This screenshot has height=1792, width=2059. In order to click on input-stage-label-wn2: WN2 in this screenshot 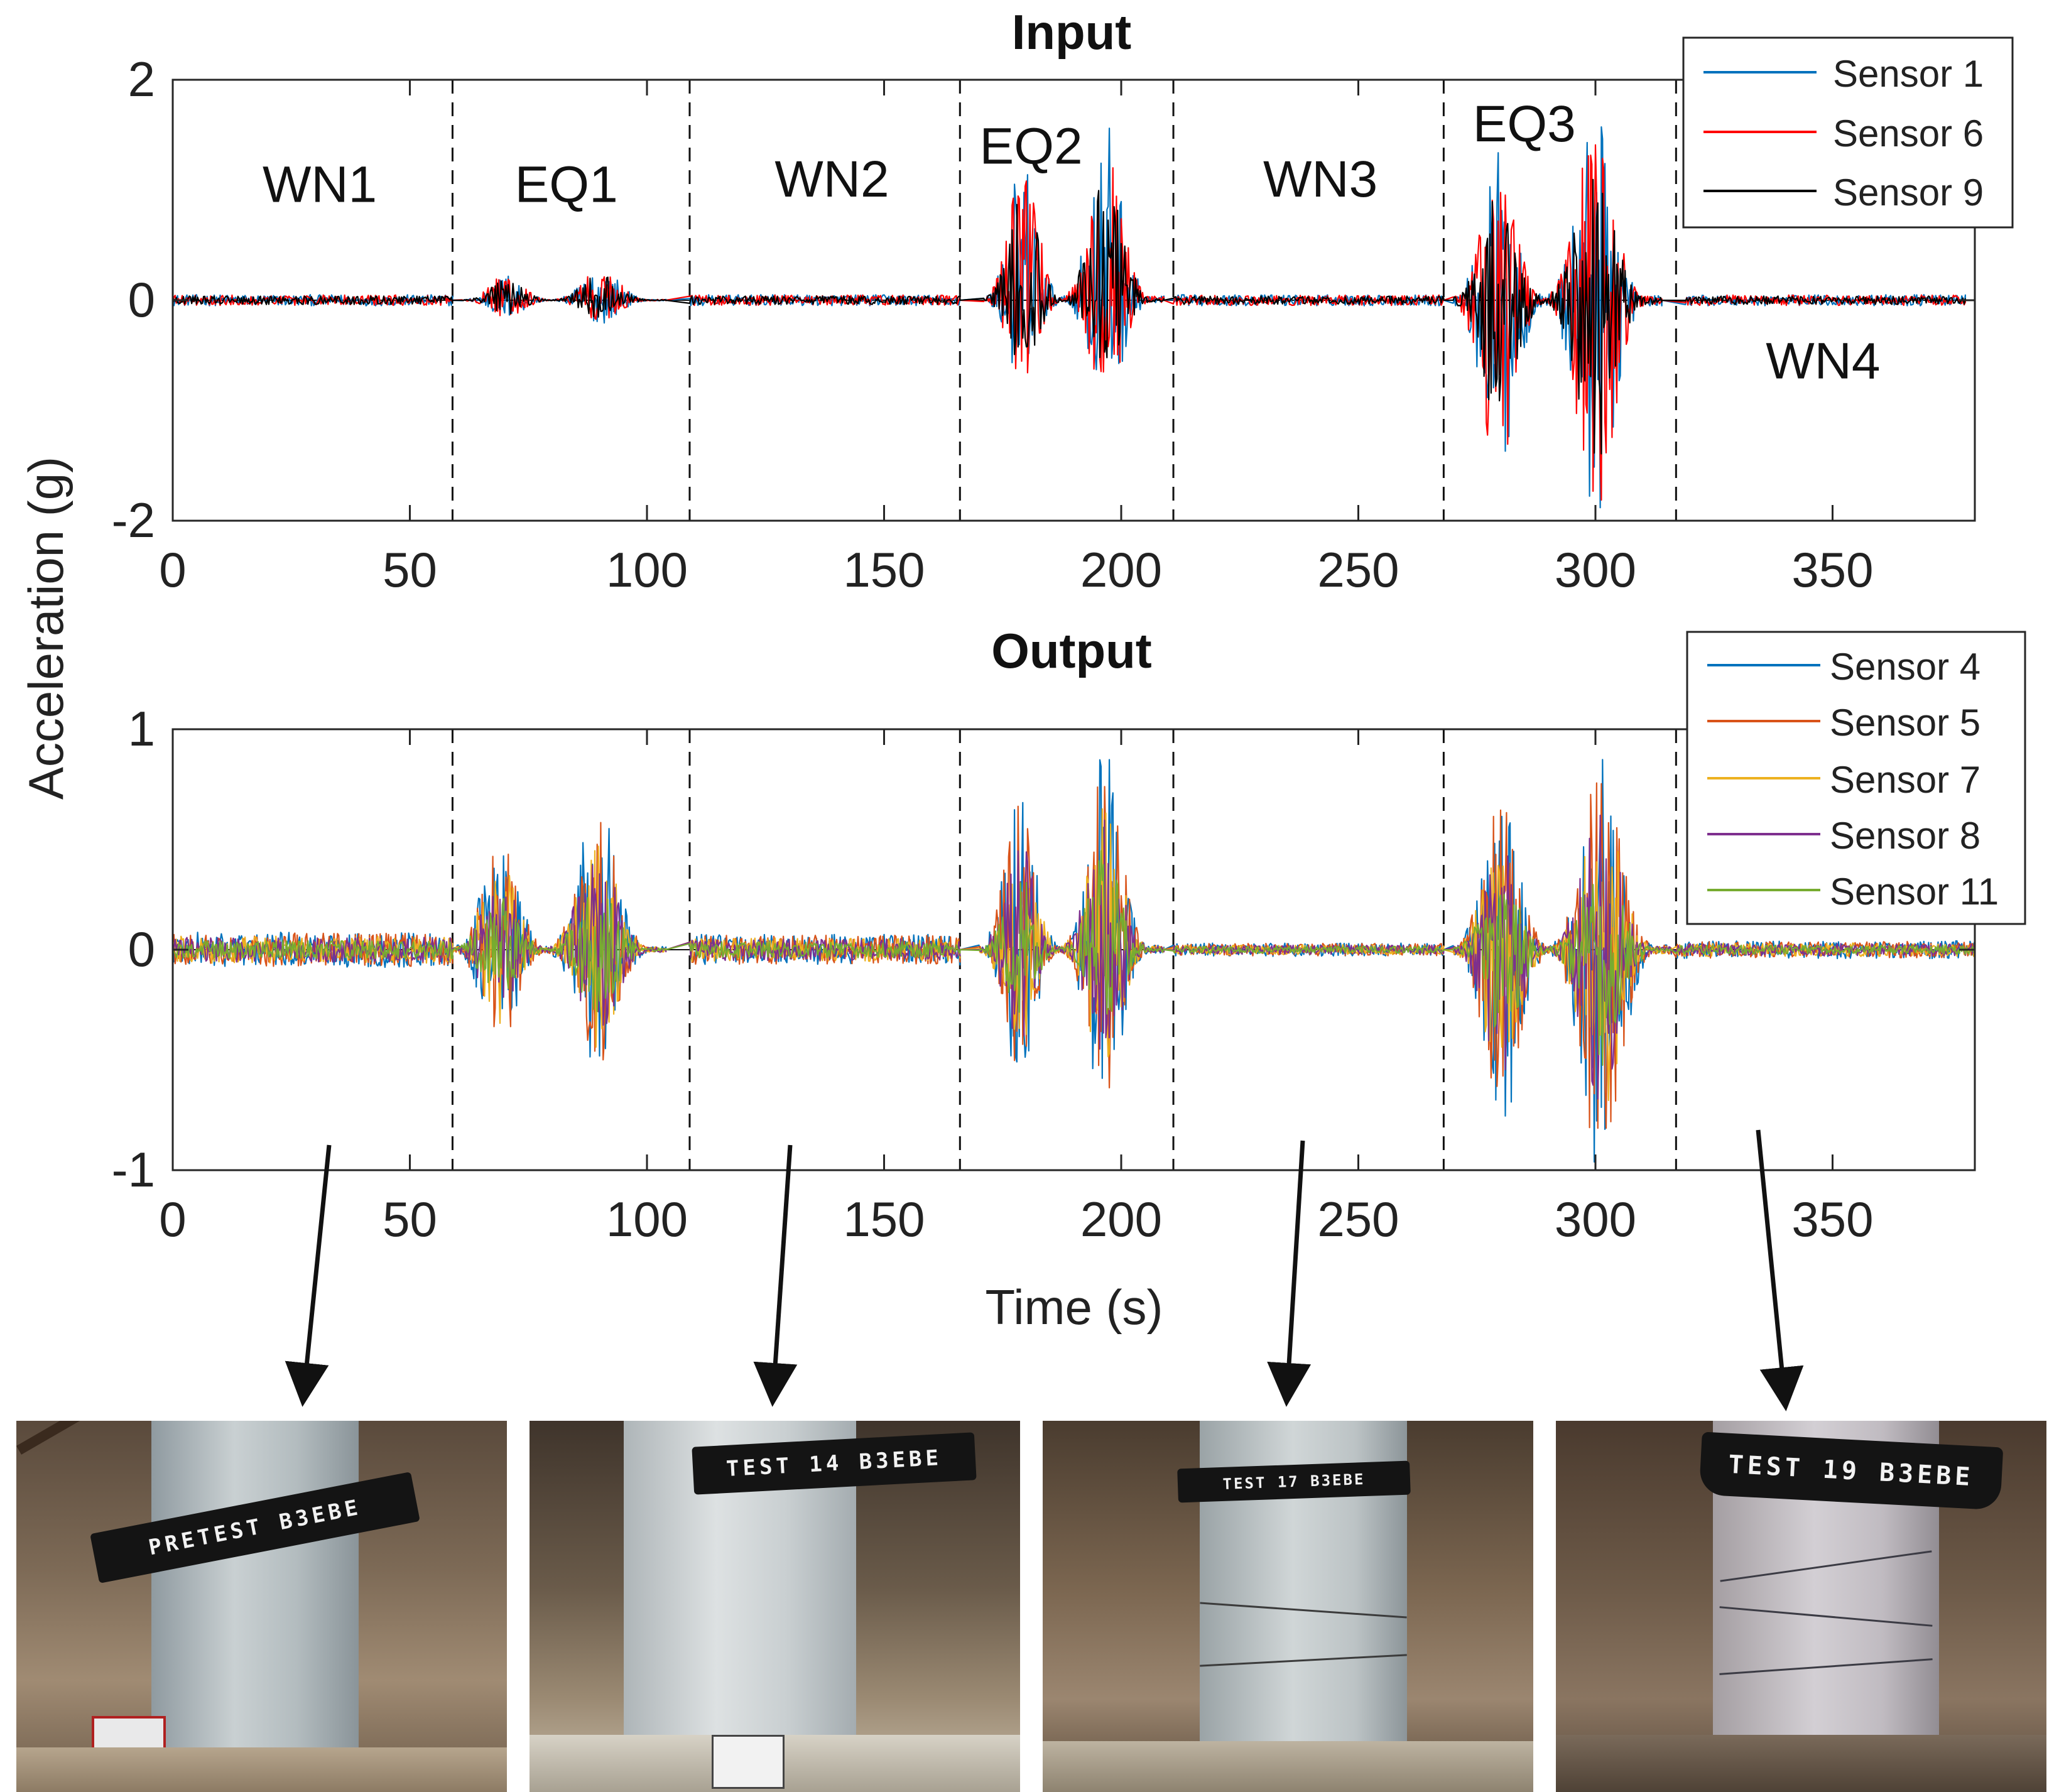, I will do `click(831, 179)`.